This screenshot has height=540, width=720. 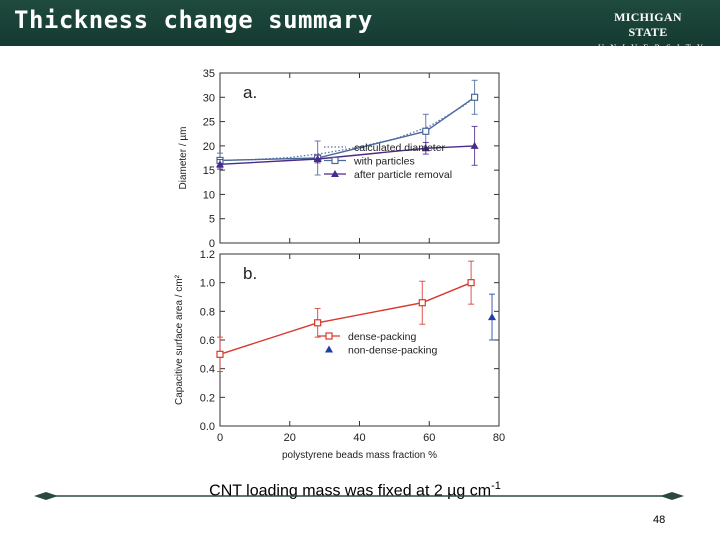 I want to click on right-diamond-ornament, so click(x=672, y=496).